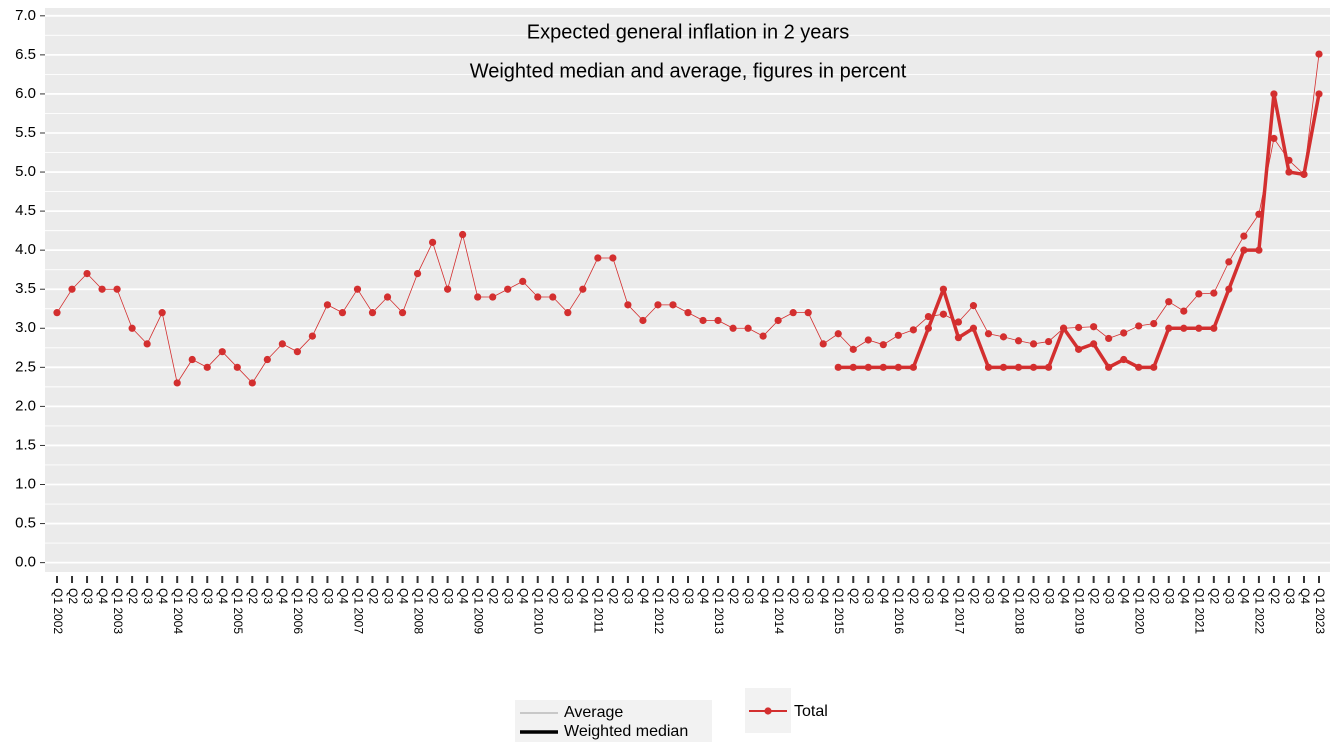 This screenshot has width=1333, height=749. I want to click on y-tick-label: 5.5, so click(25, 132).